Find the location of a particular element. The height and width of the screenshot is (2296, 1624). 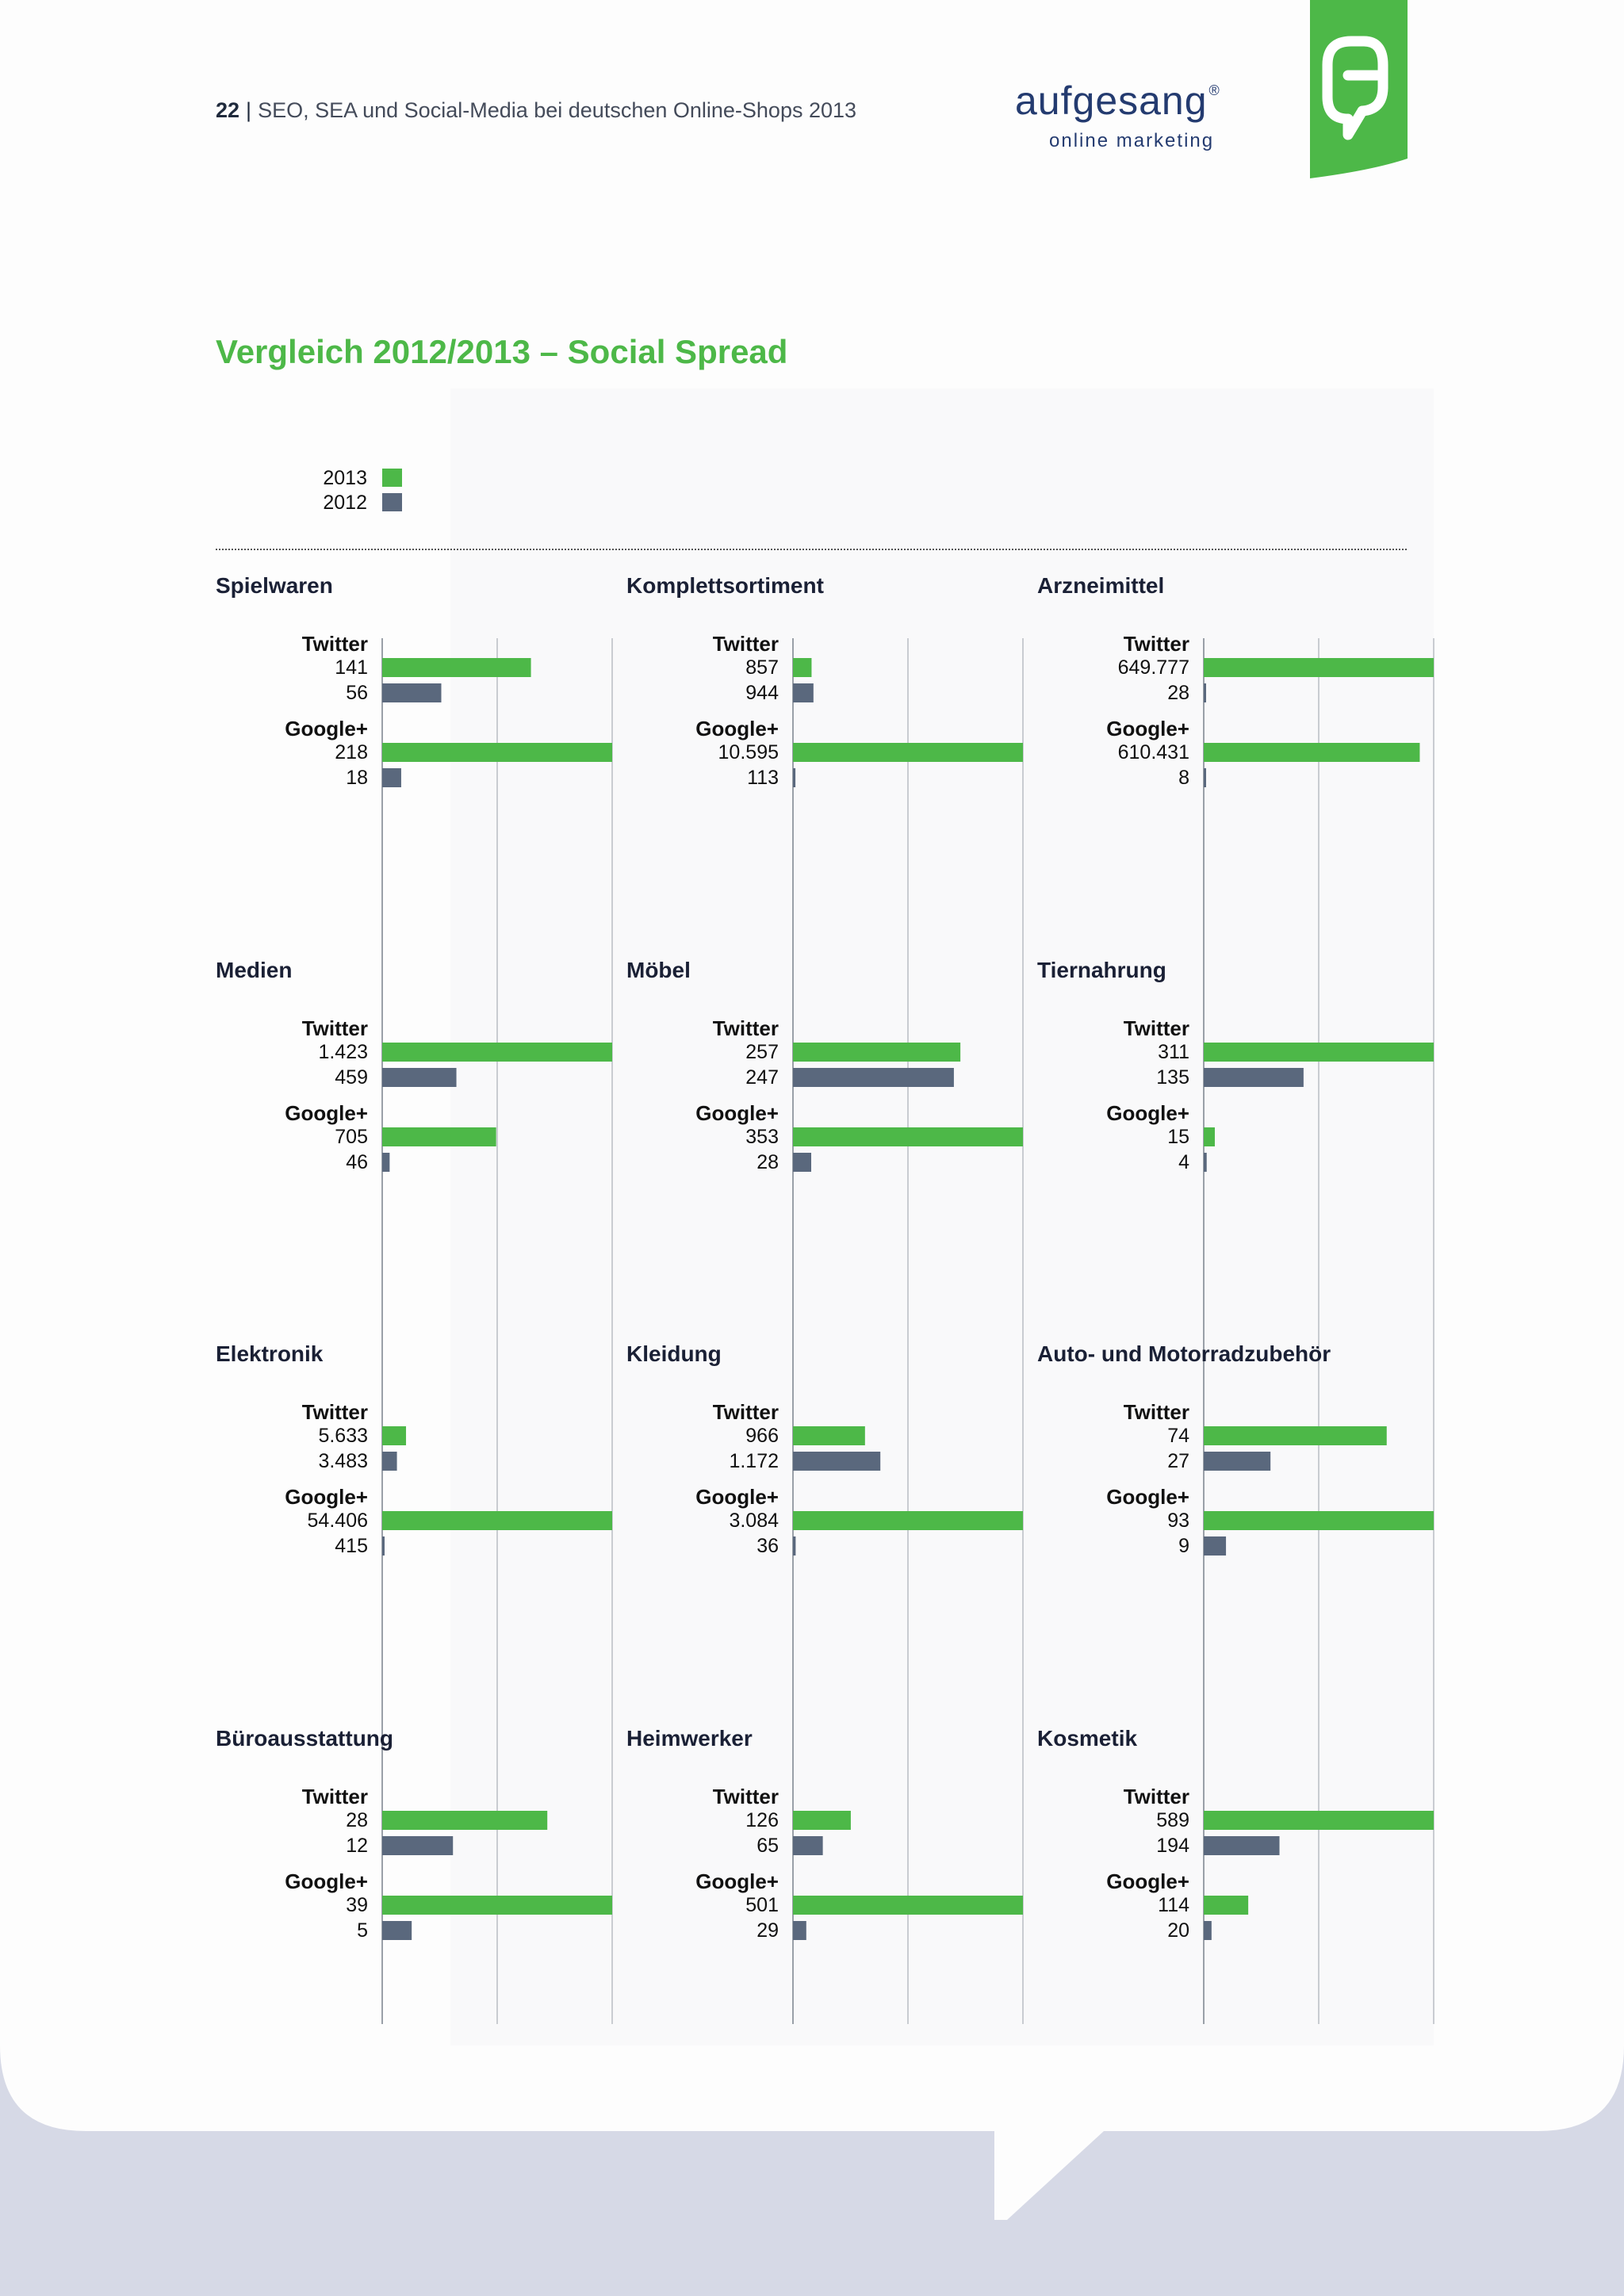

value-label: 39 is located at coordinates (357, 1905).